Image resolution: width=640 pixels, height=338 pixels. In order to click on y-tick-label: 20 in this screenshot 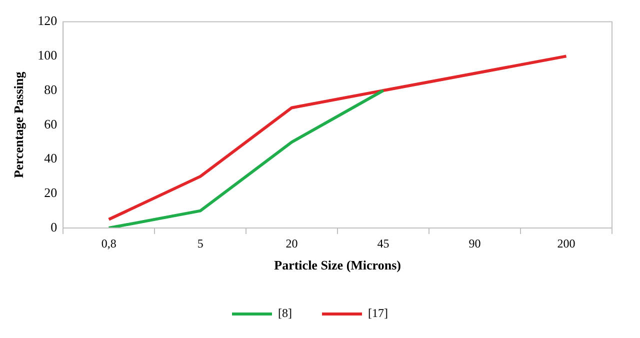, I will do `click(51, 192)`.